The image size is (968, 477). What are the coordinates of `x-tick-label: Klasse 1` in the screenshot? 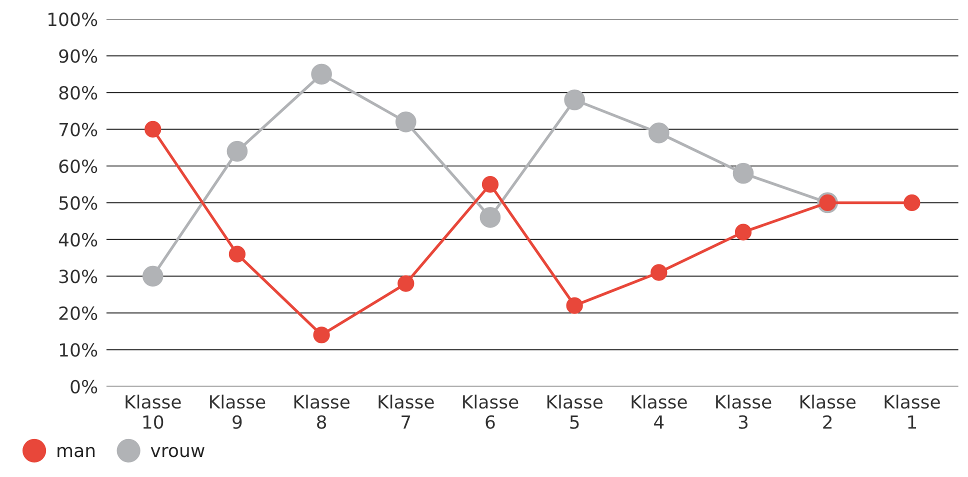 It's located at (912, 411).